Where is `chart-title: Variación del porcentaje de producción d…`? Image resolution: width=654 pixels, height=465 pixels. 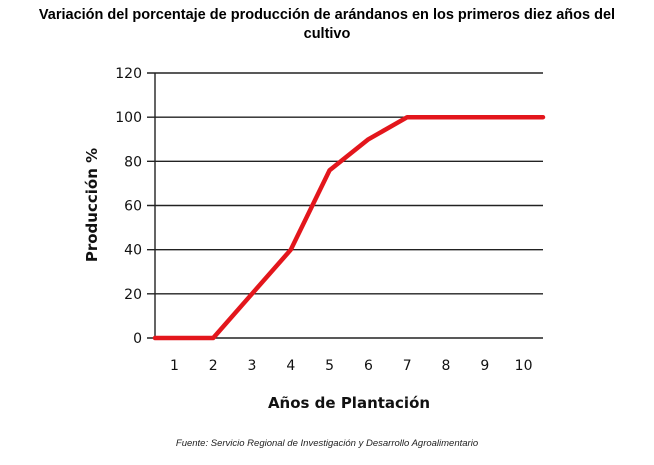
chart-title: Variación del porcentaje de producción d… is located at coordinates (327, 25).